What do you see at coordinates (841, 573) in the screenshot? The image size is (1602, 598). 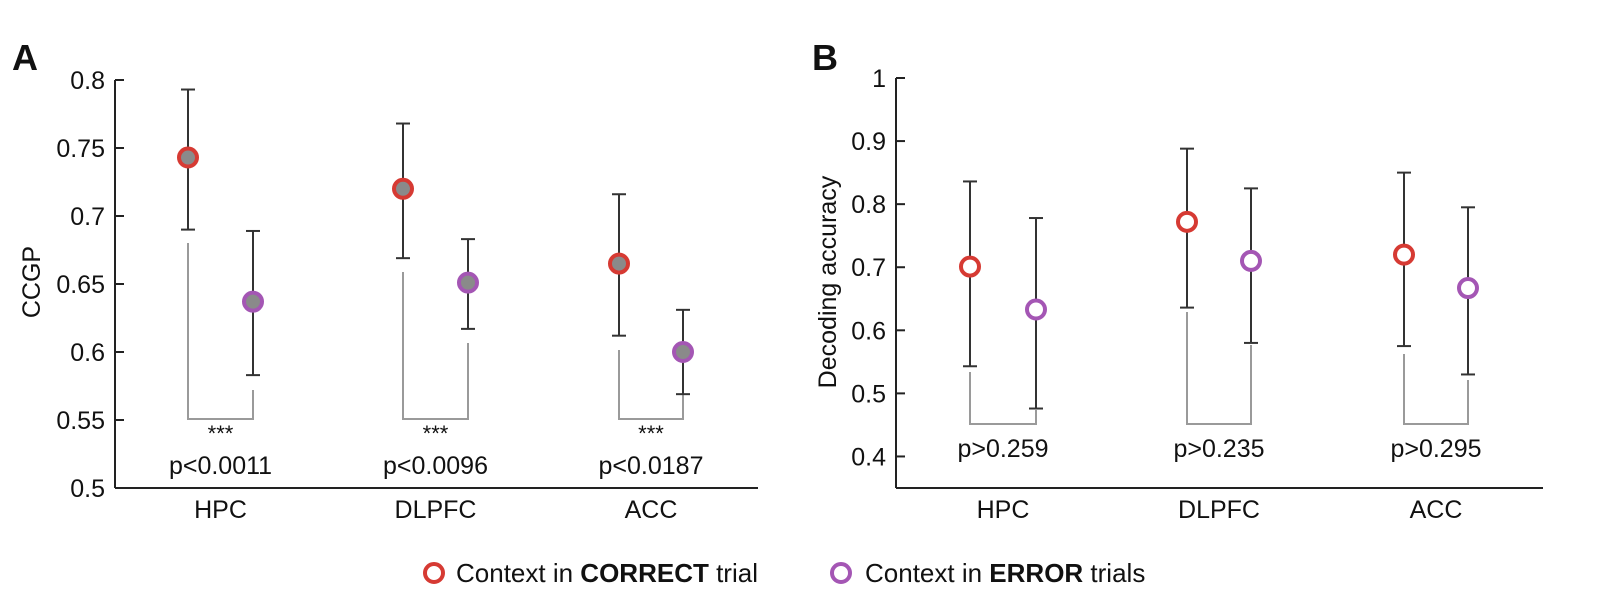 I see `legend-error-marker` at bounding box center [841, 573].